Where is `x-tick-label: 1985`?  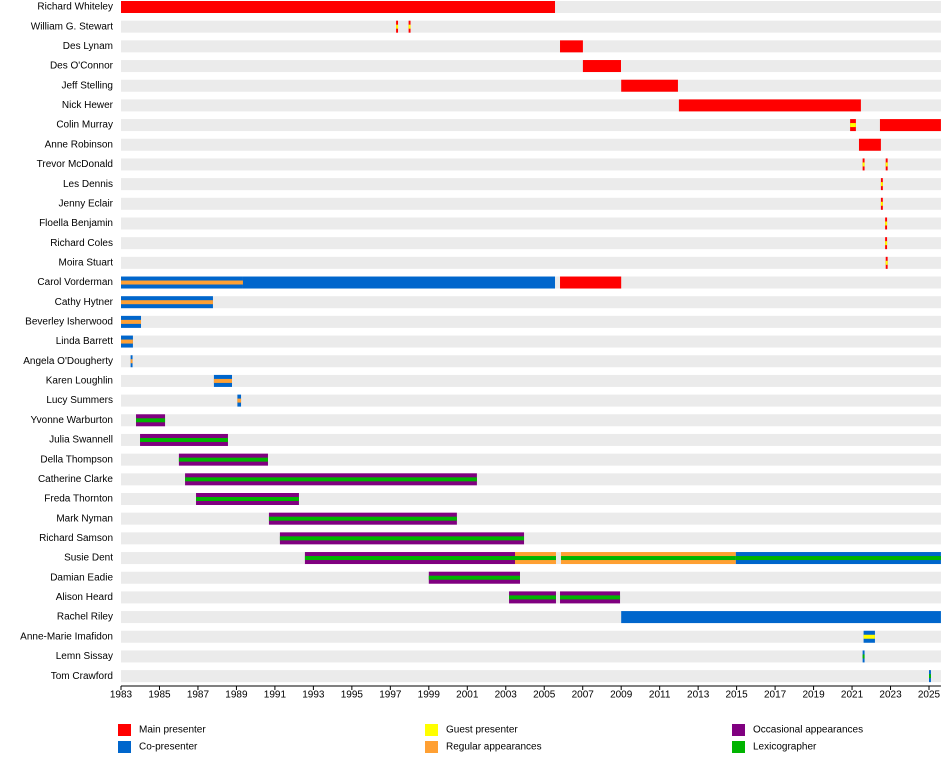
x-tick-label: 1985 is located at coordinates (159, 695).